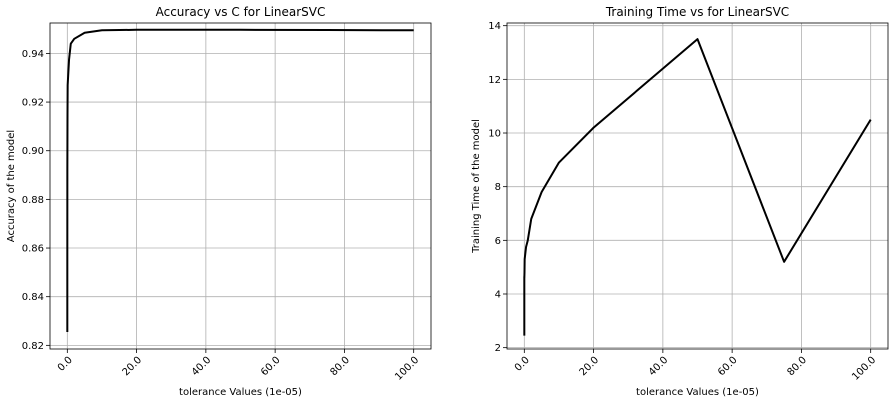 This screenshot has height=404, width=894. What do you see at coordinates (33, 54) in the screenshot?
I see `accuracy-y-tick-label: 0.94` at bounding box center [33, 54].